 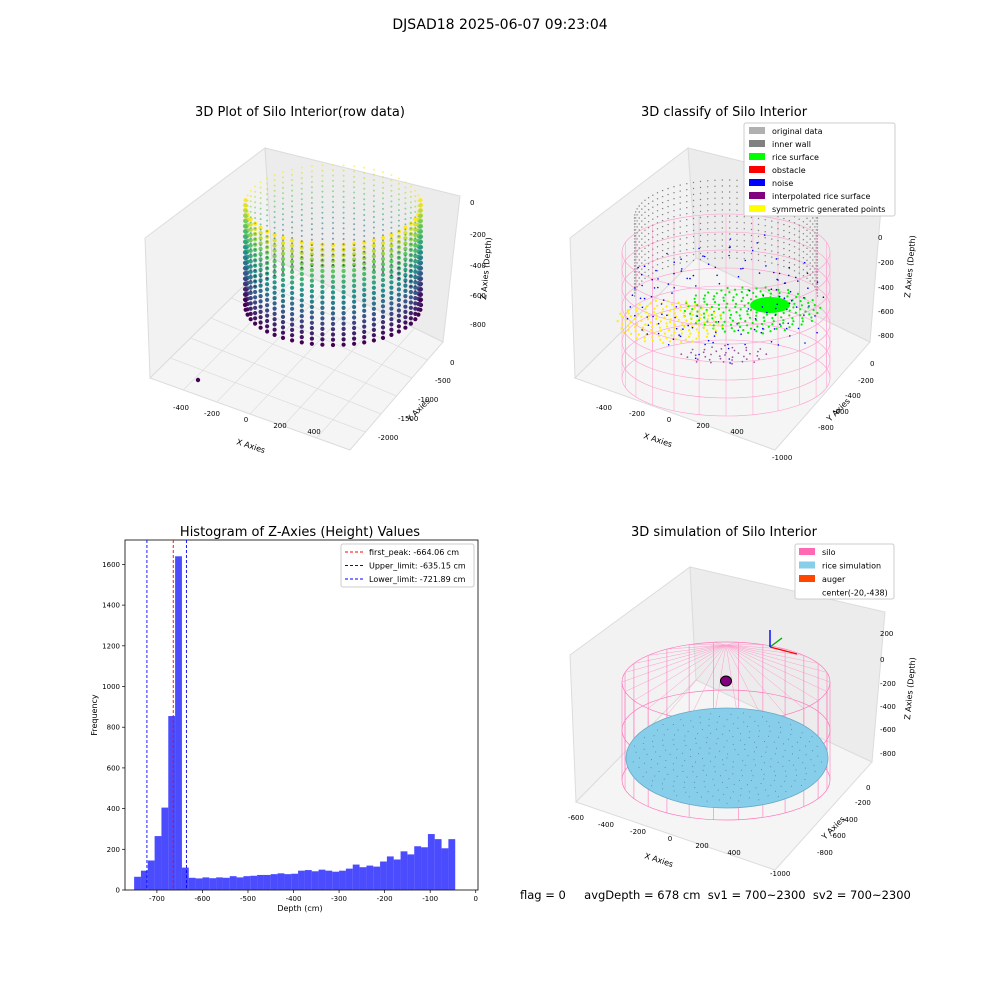 What do you see at coordinates (910, 266) in the screenshot?
I see `p2-zlabel: Z Axies (Depth)` at bounding box center [910, 266].